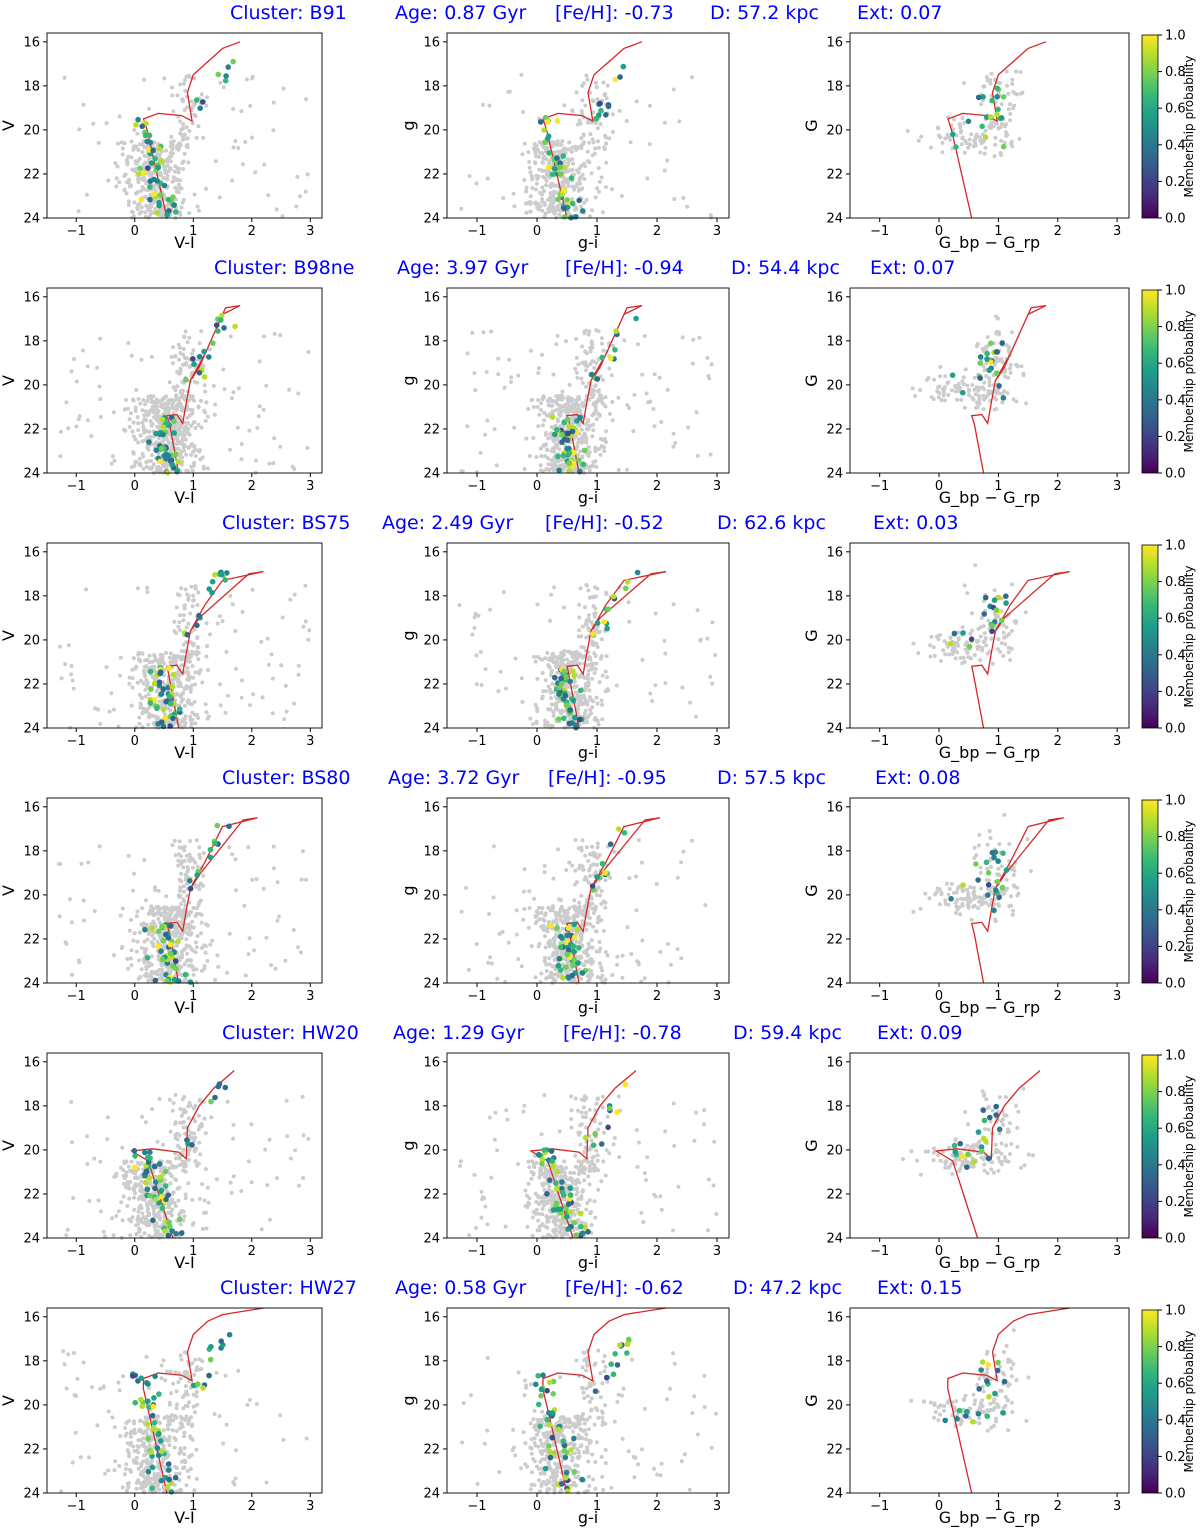 Image resolution: width=1200 pixels, height=1529 pixels. I want to click on colorbar-tick-label: 1.0, so click(1175, 291).